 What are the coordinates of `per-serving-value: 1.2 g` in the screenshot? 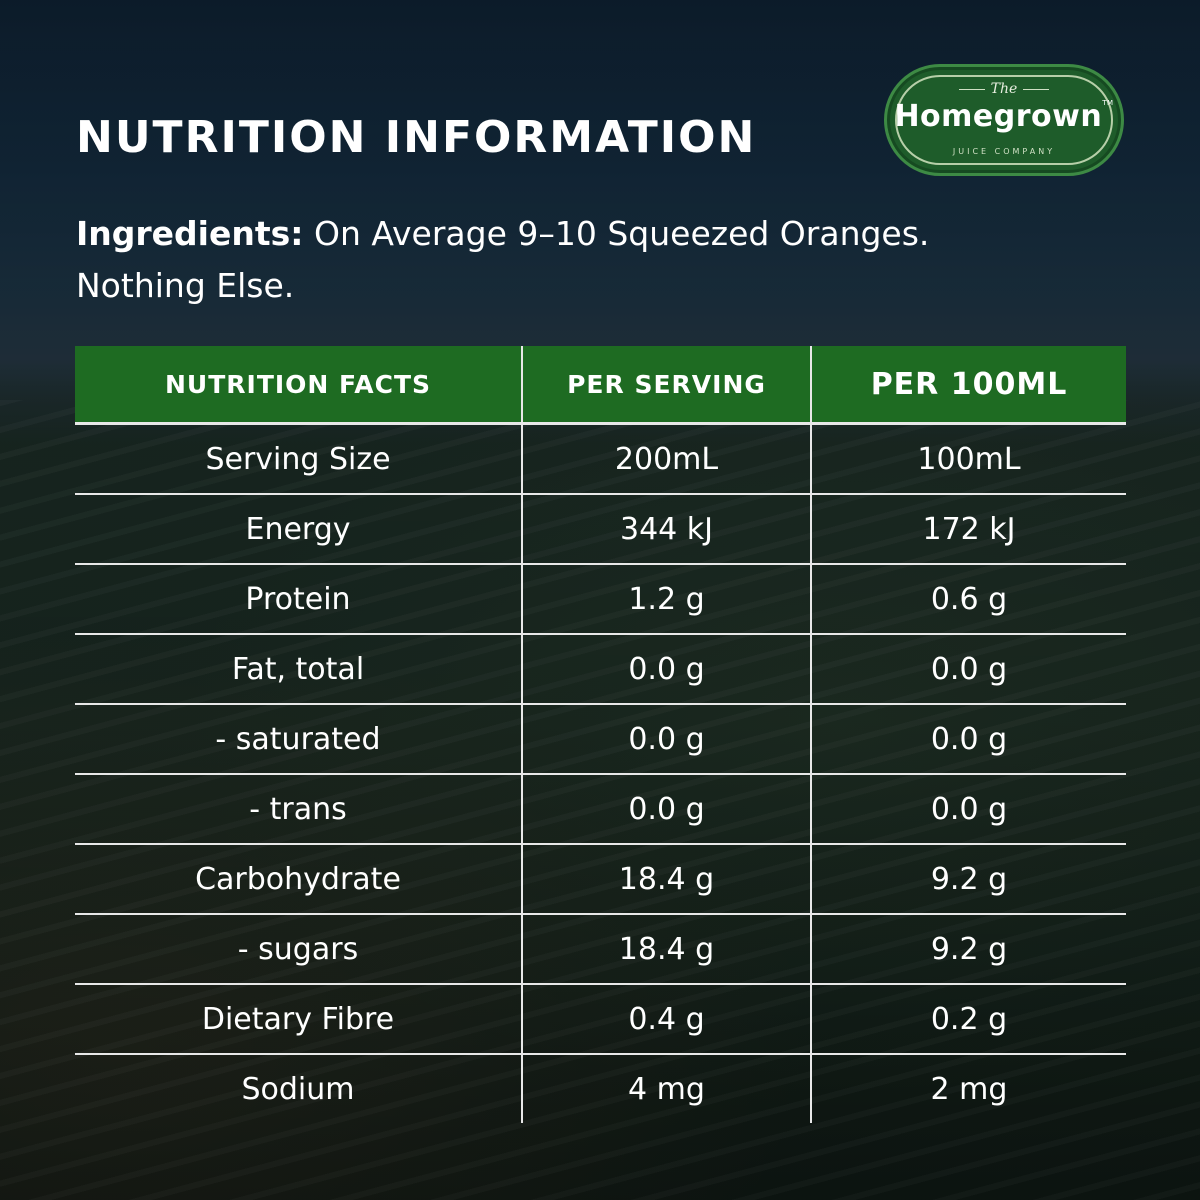 It's located at (666, 599).